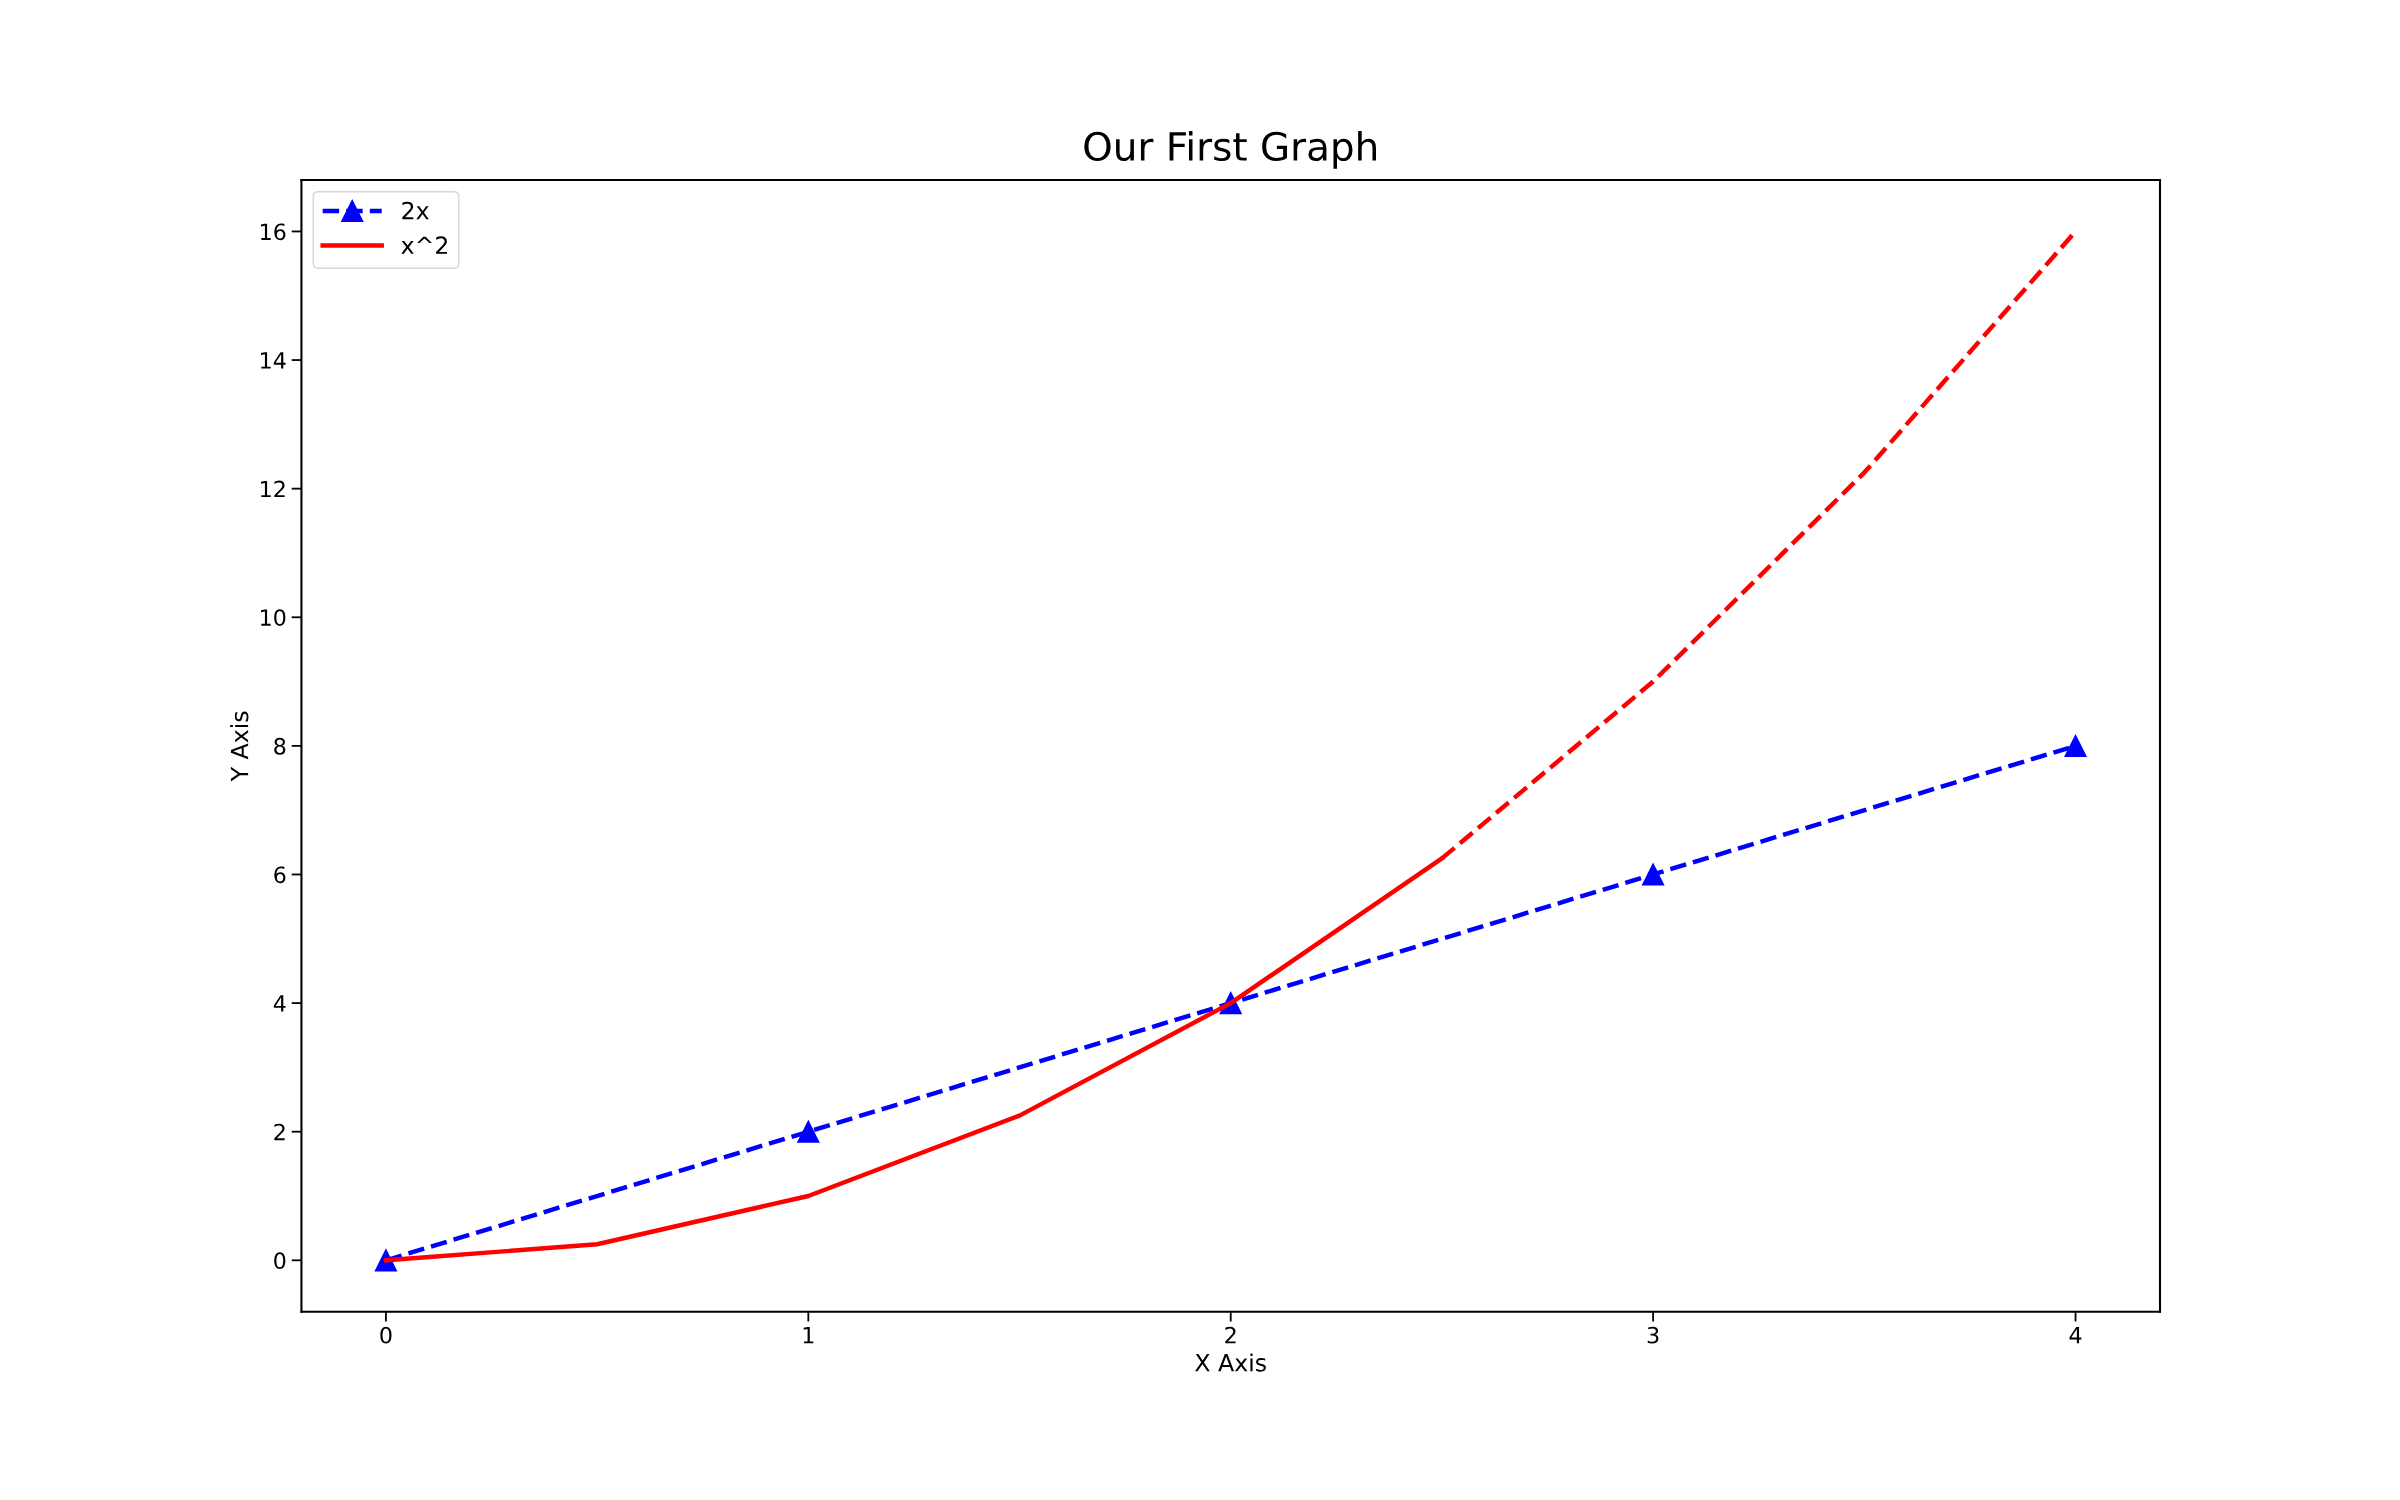  I want to click on y-tick-label: 12, so click(273, 489).